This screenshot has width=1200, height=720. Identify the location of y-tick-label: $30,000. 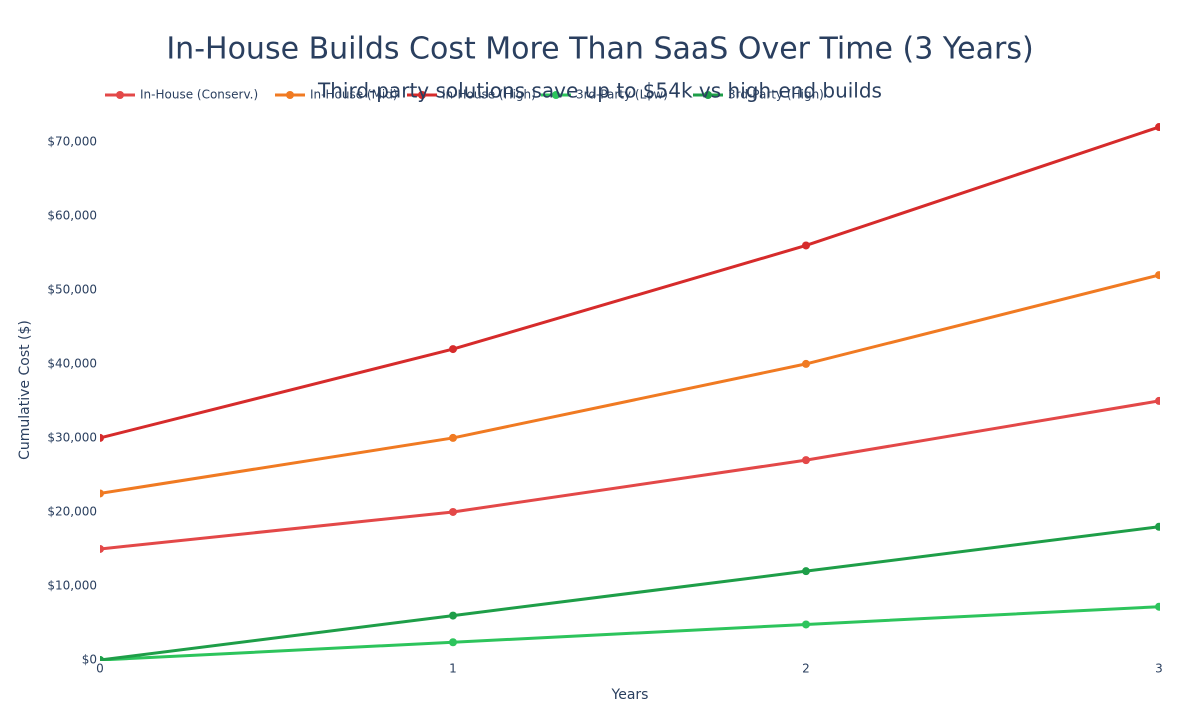
(72, 437).